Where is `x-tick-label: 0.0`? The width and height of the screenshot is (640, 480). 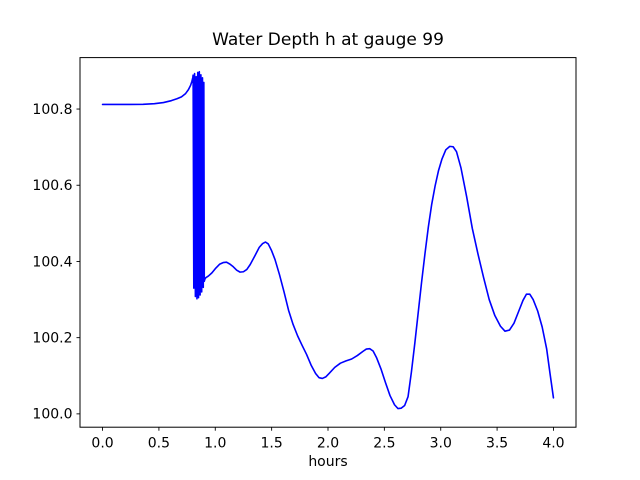
x-tick-label: 0.0 is located at coordinates (102, 444).